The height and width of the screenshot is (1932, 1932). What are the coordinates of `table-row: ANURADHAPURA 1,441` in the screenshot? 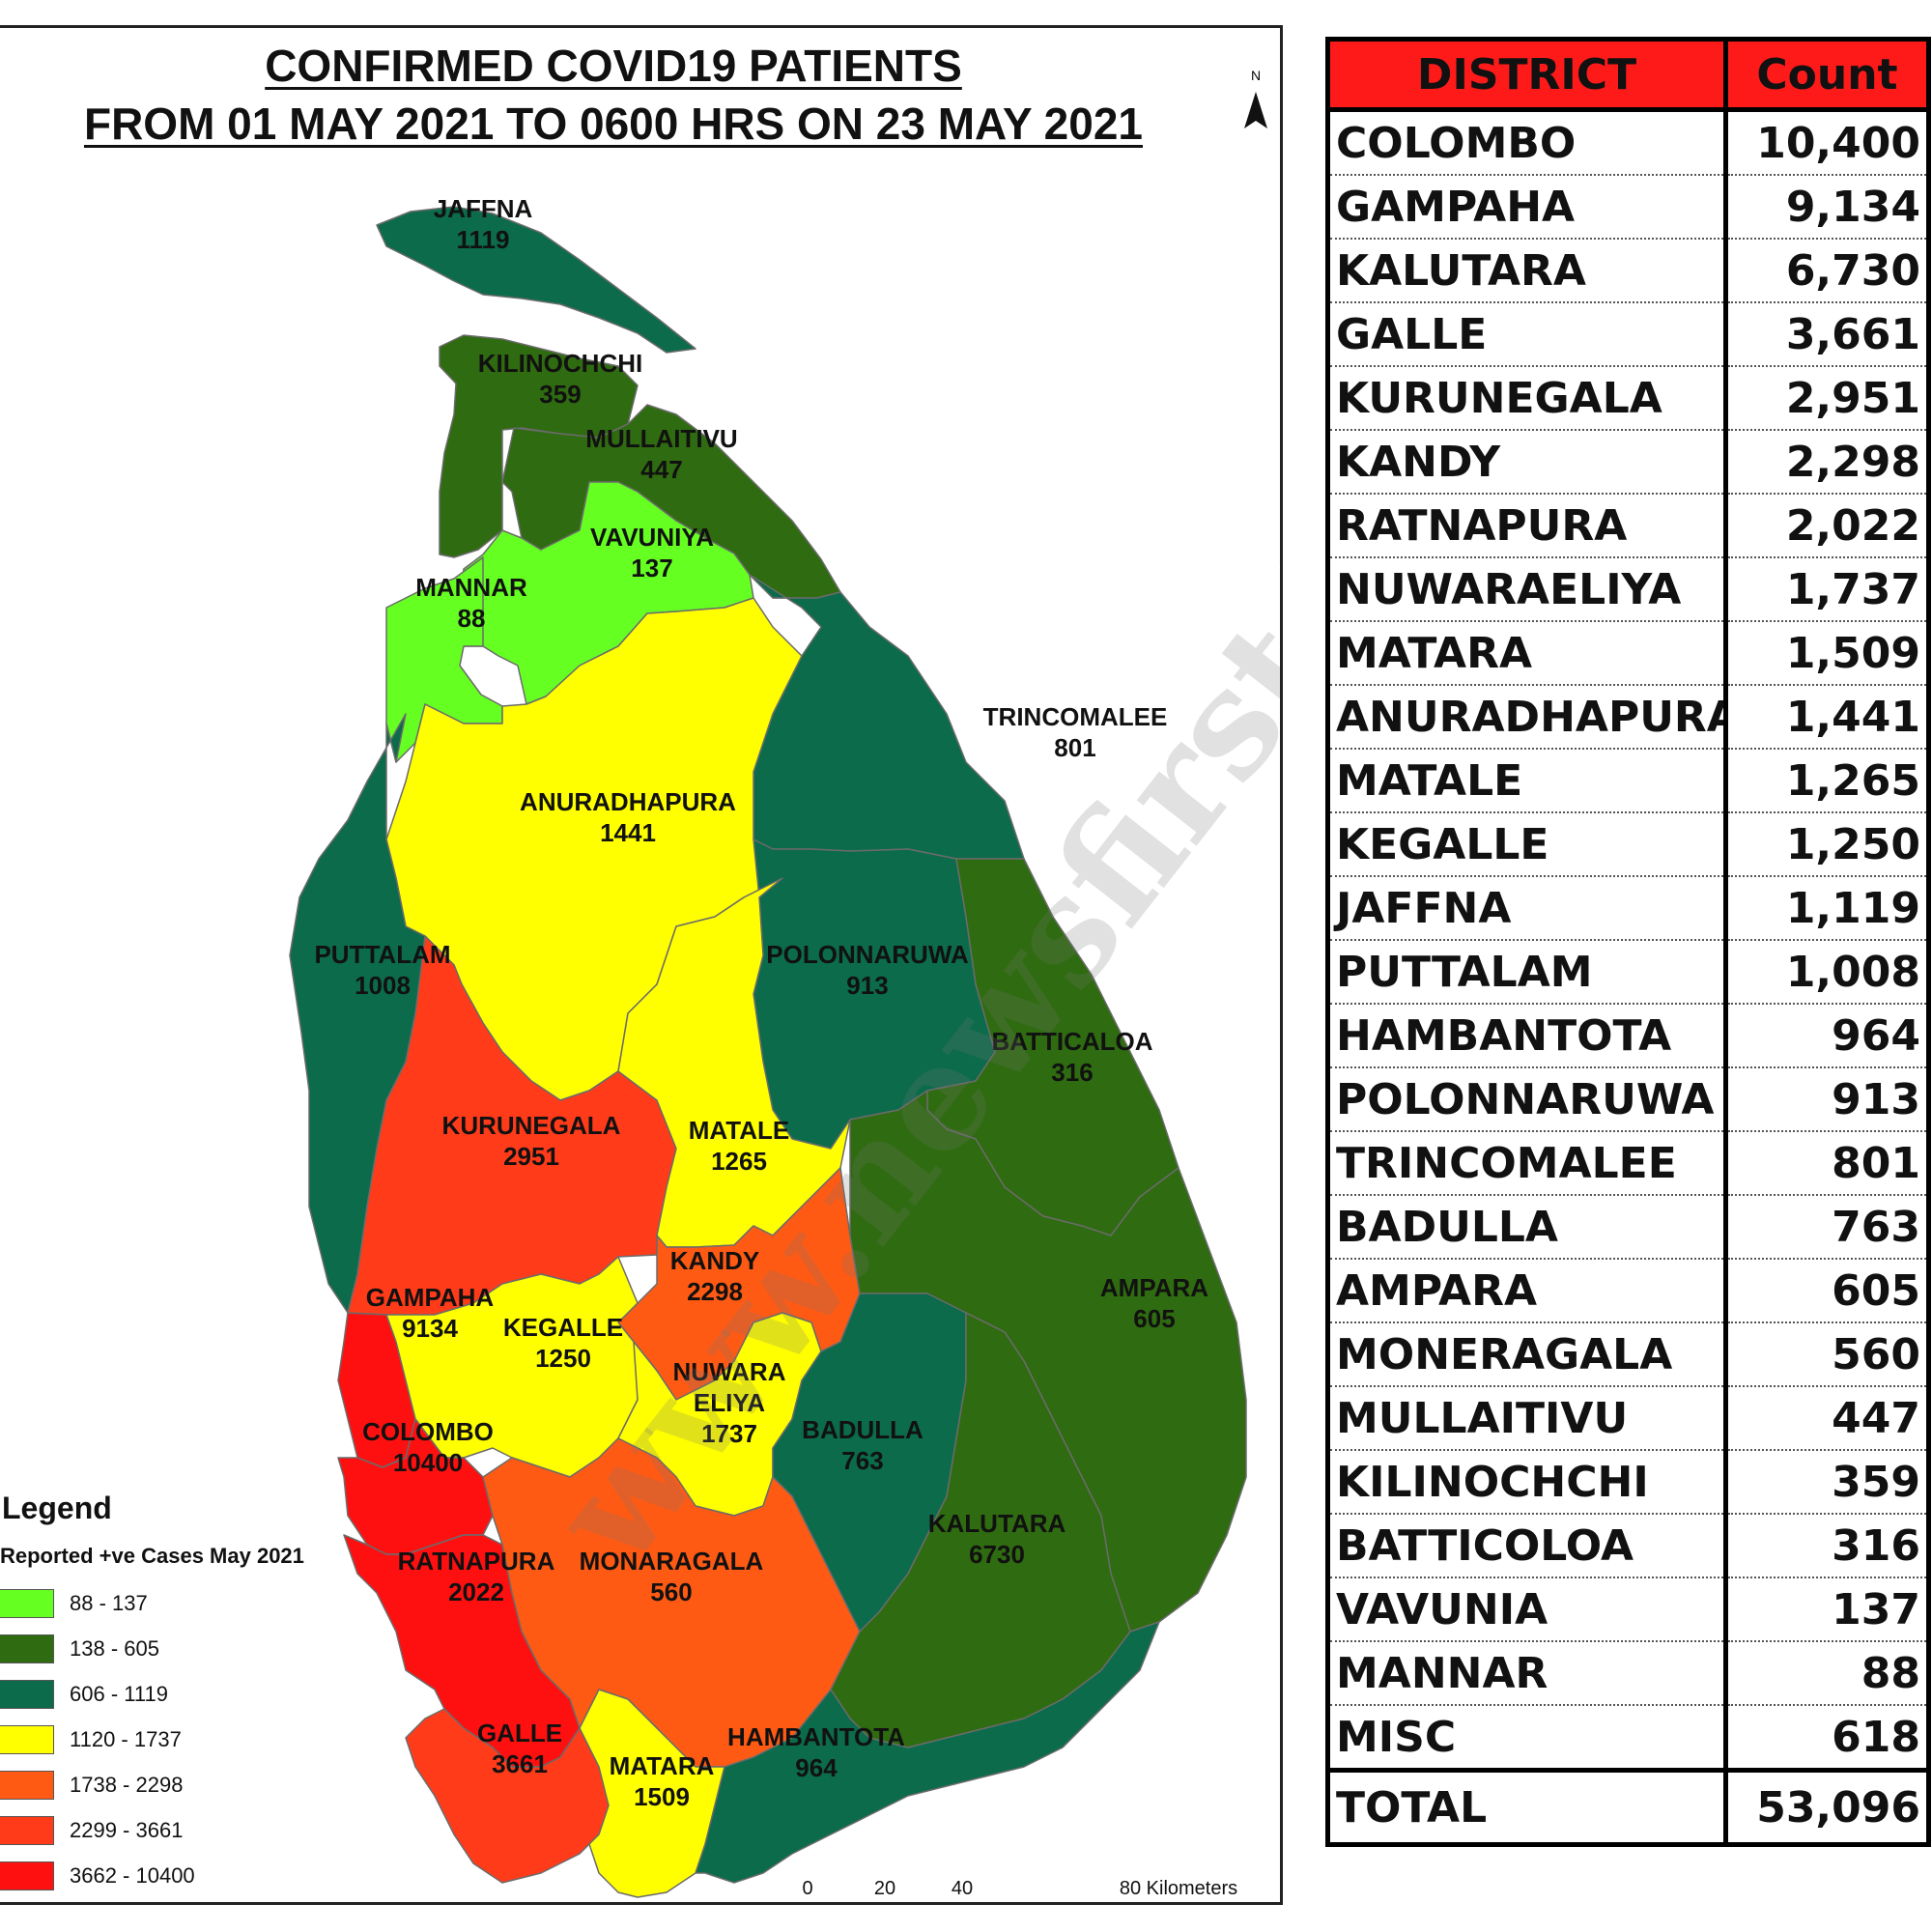 It's located at (1628, 717).